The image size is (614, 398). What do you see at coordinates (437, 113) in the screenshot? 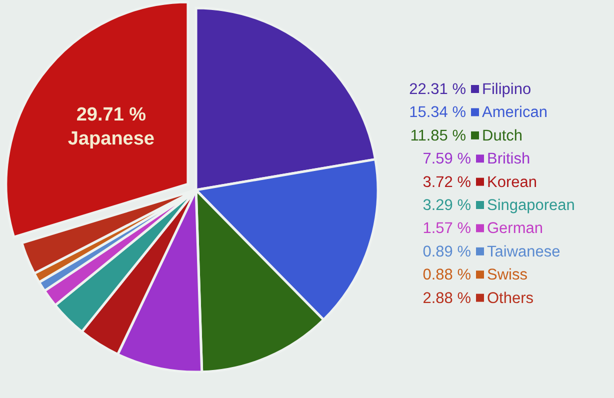
I see `data-label: 15.34 %` at bounding box center [437, 113].